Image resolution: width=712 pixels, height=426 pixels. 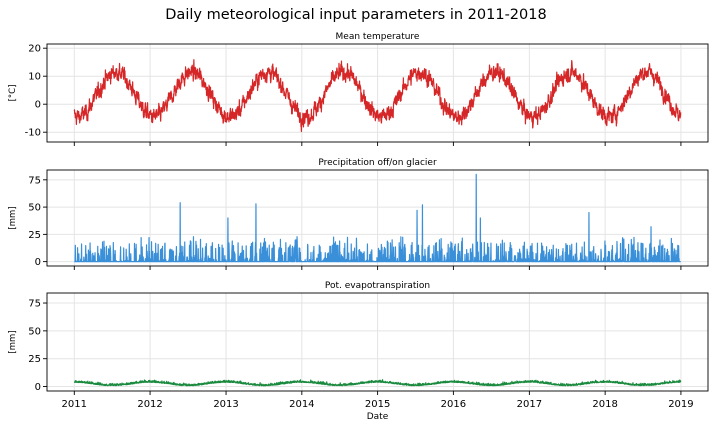 What do you see at coordinates (680, 404) in the screenshot?
I see `x-tick-label: 2019` at bounding box center [680, 404].